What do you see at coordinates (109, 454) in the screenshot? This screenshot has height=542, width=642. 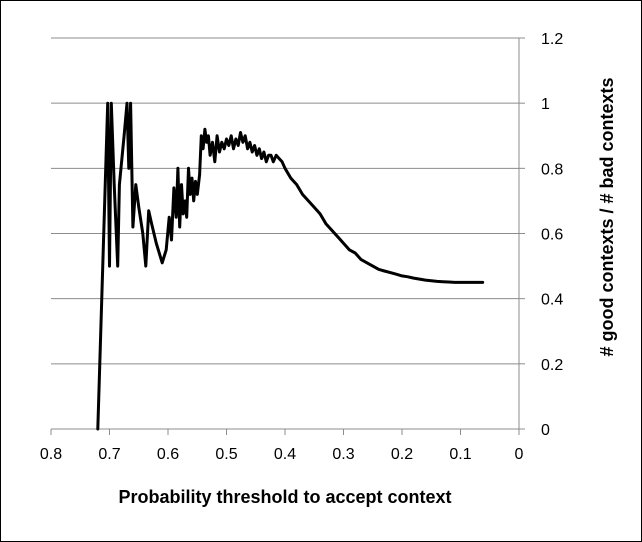 I see `x-tick-label: 0.7` at bounding box center [109, 454].